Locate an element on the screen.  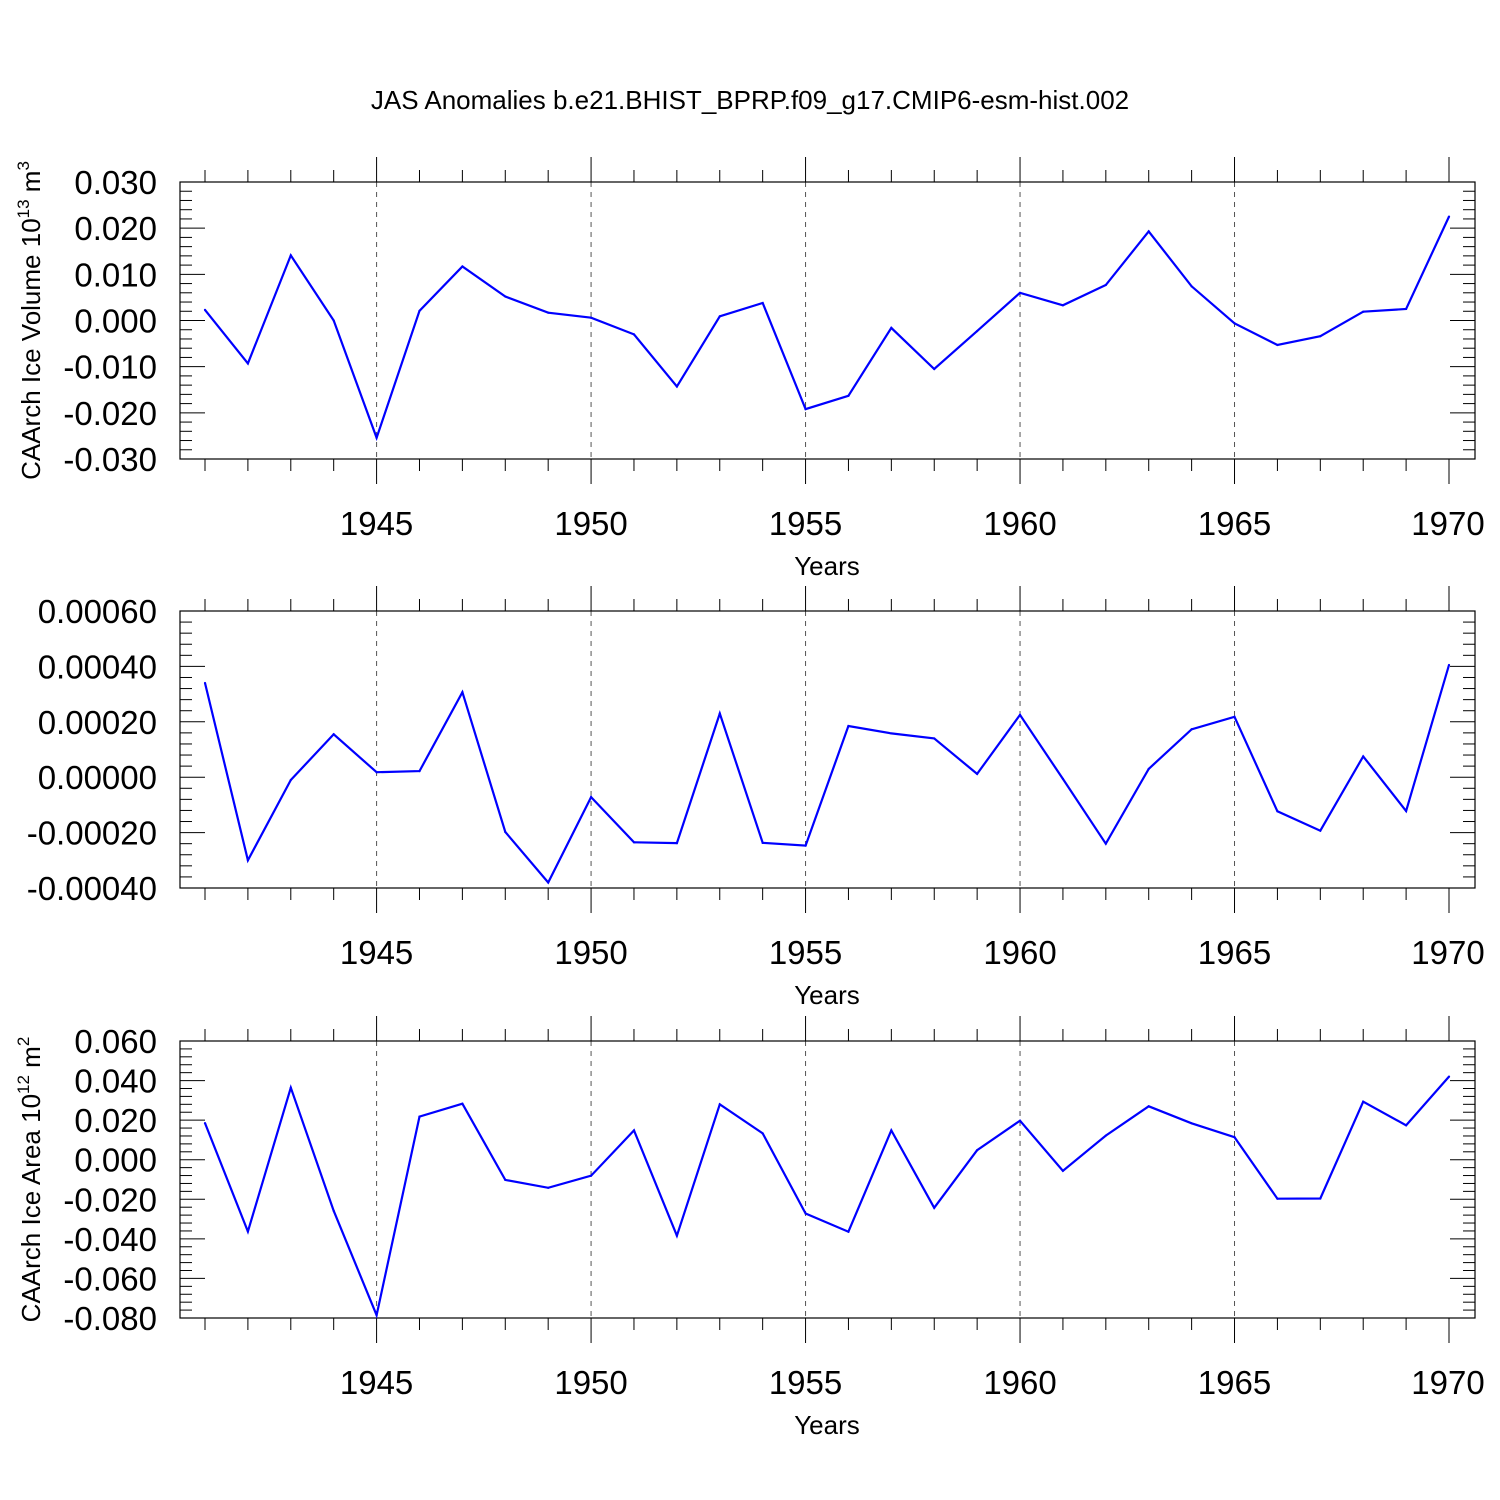
y-tick-label: -0.080 is located at coordinates (110, 1318).